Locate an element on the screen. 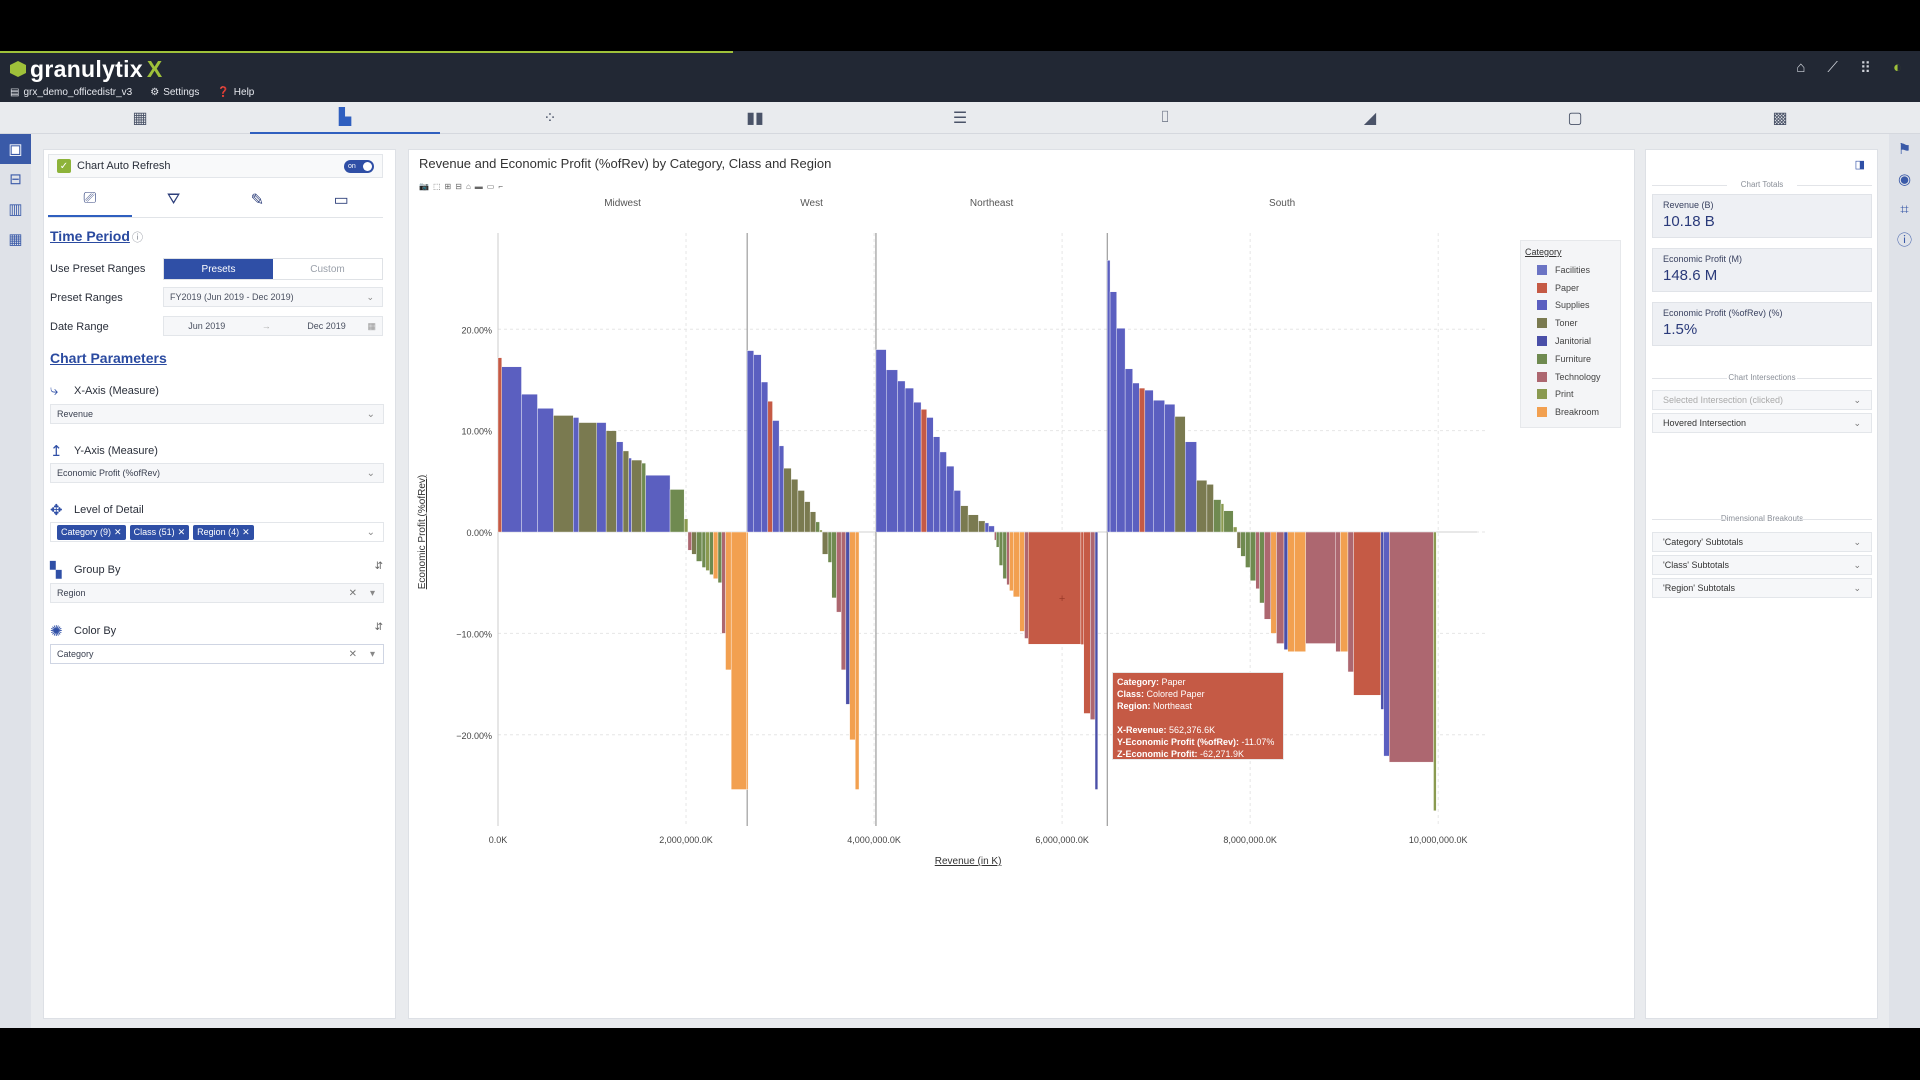 The height and width of the screenshot is (1080, 1920). info-icon: ⓘ is located at coordinates (137, 238).